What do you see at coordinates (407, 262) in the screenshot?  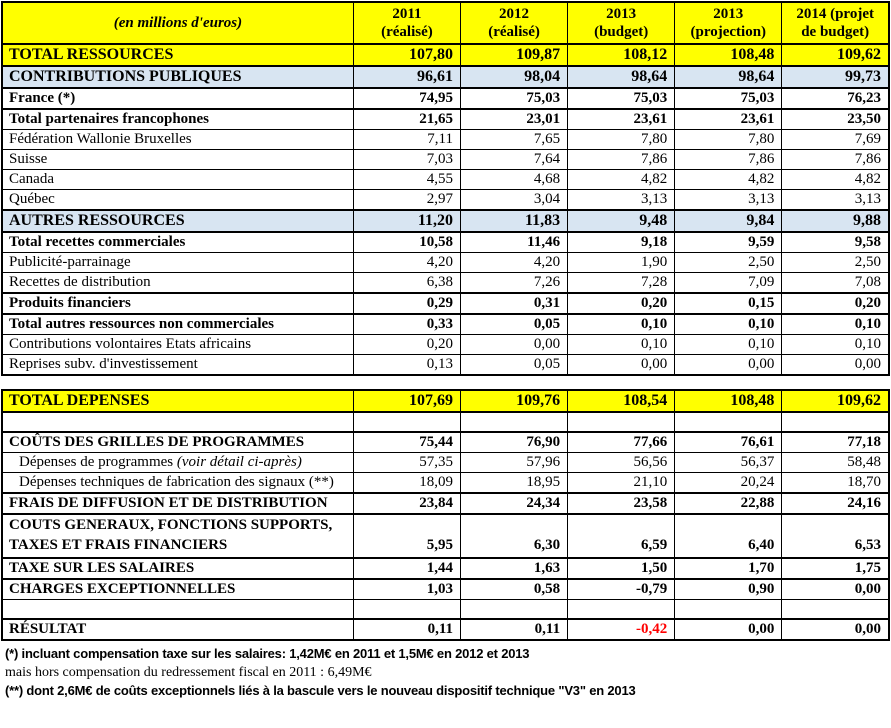 I see `value-cell: 4,20` at bounding box center [407, 262].